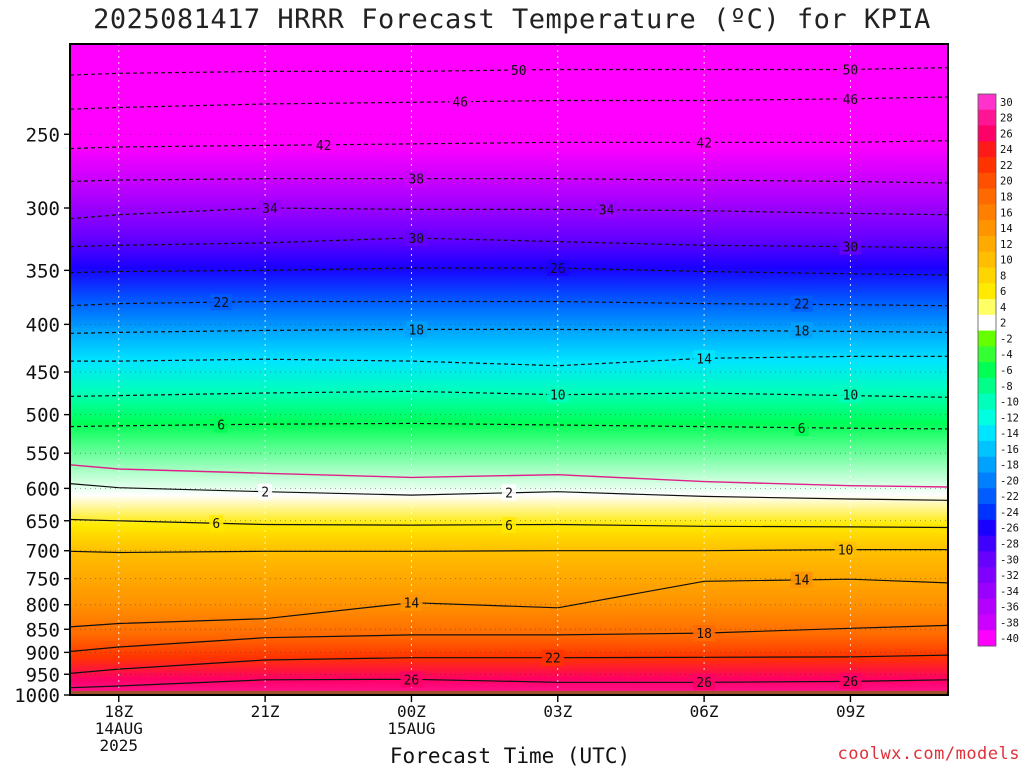 This screenshot has height=768, width=1024. What do you see at coordinates (704, 634) in the screenshot?
I see `contour-label-16: 18` at bounding box center [704, 634].